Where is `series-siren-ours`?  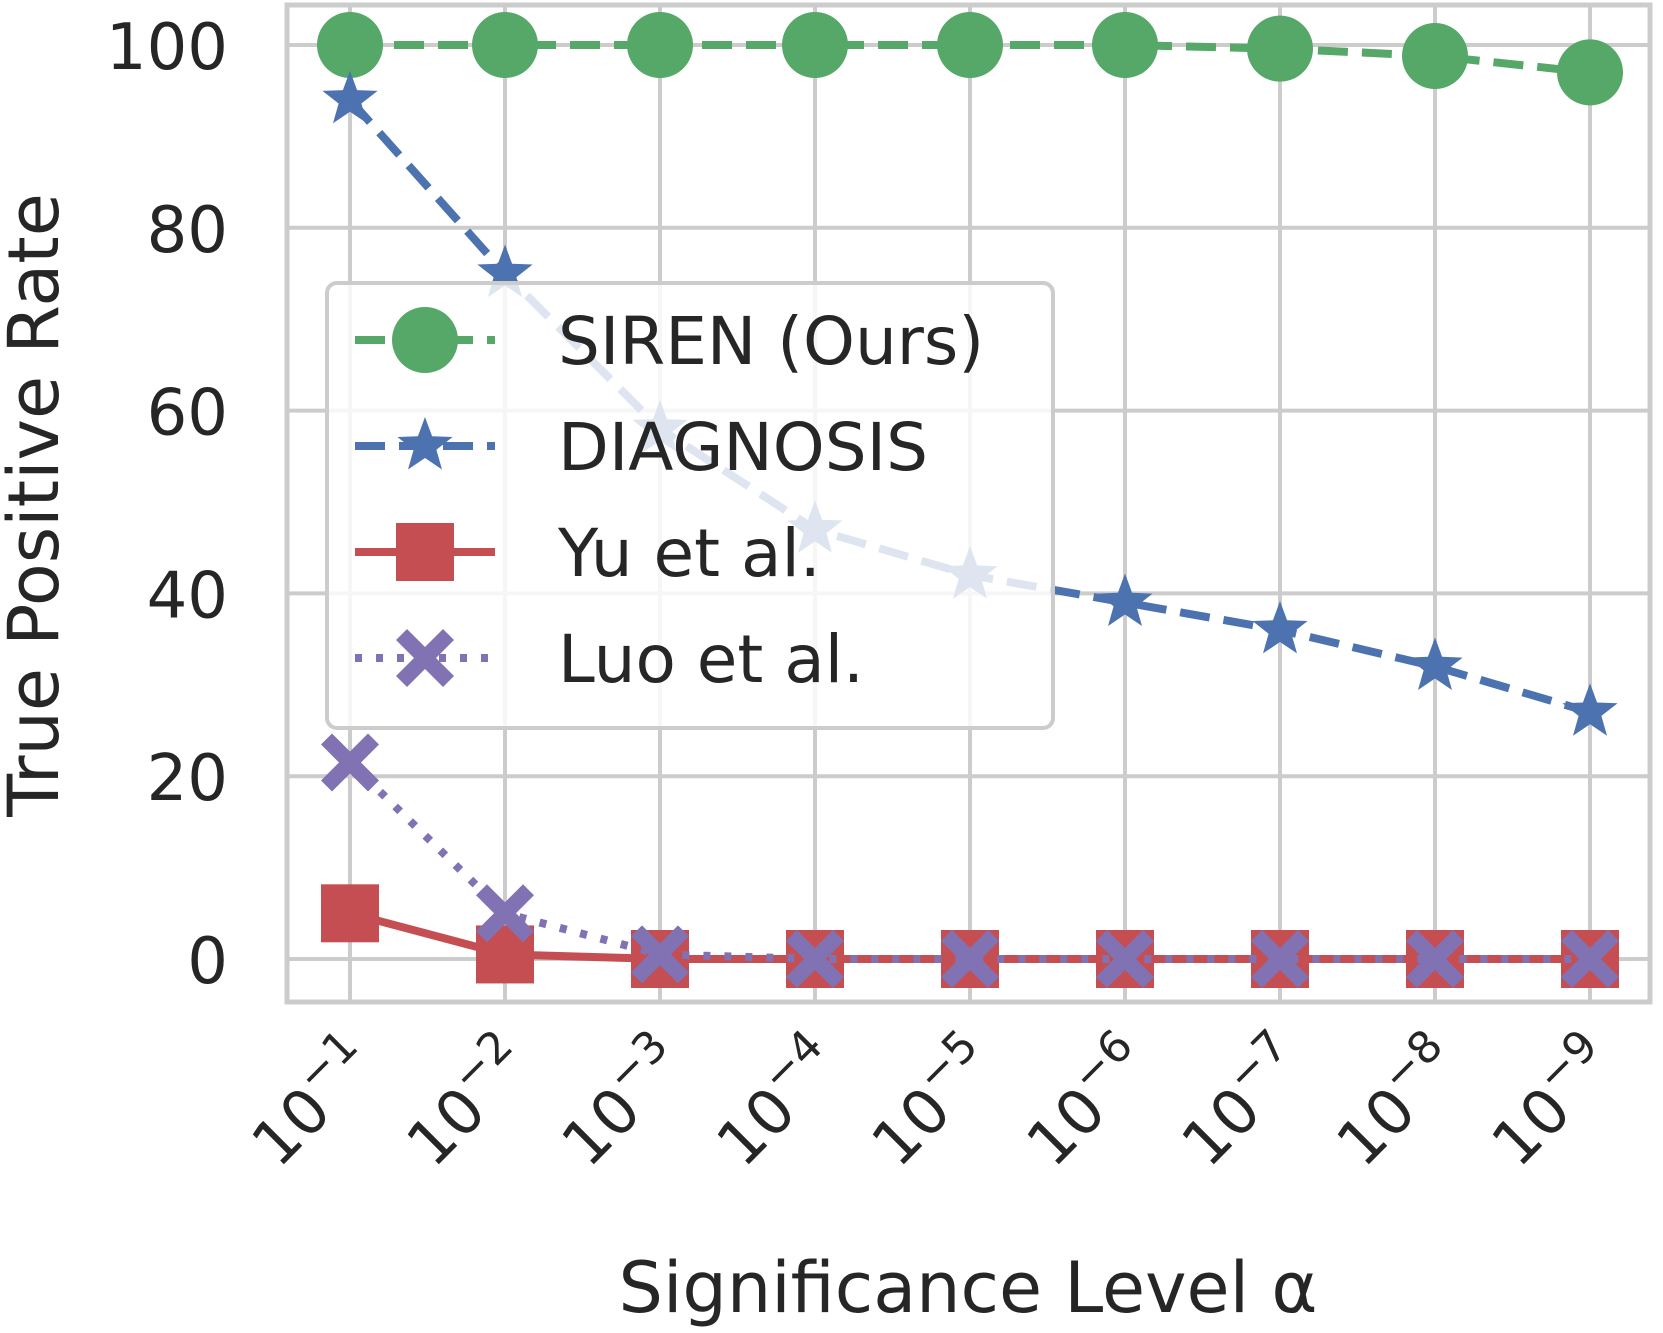 series-siren-ours is located at coordinates (970, 59).